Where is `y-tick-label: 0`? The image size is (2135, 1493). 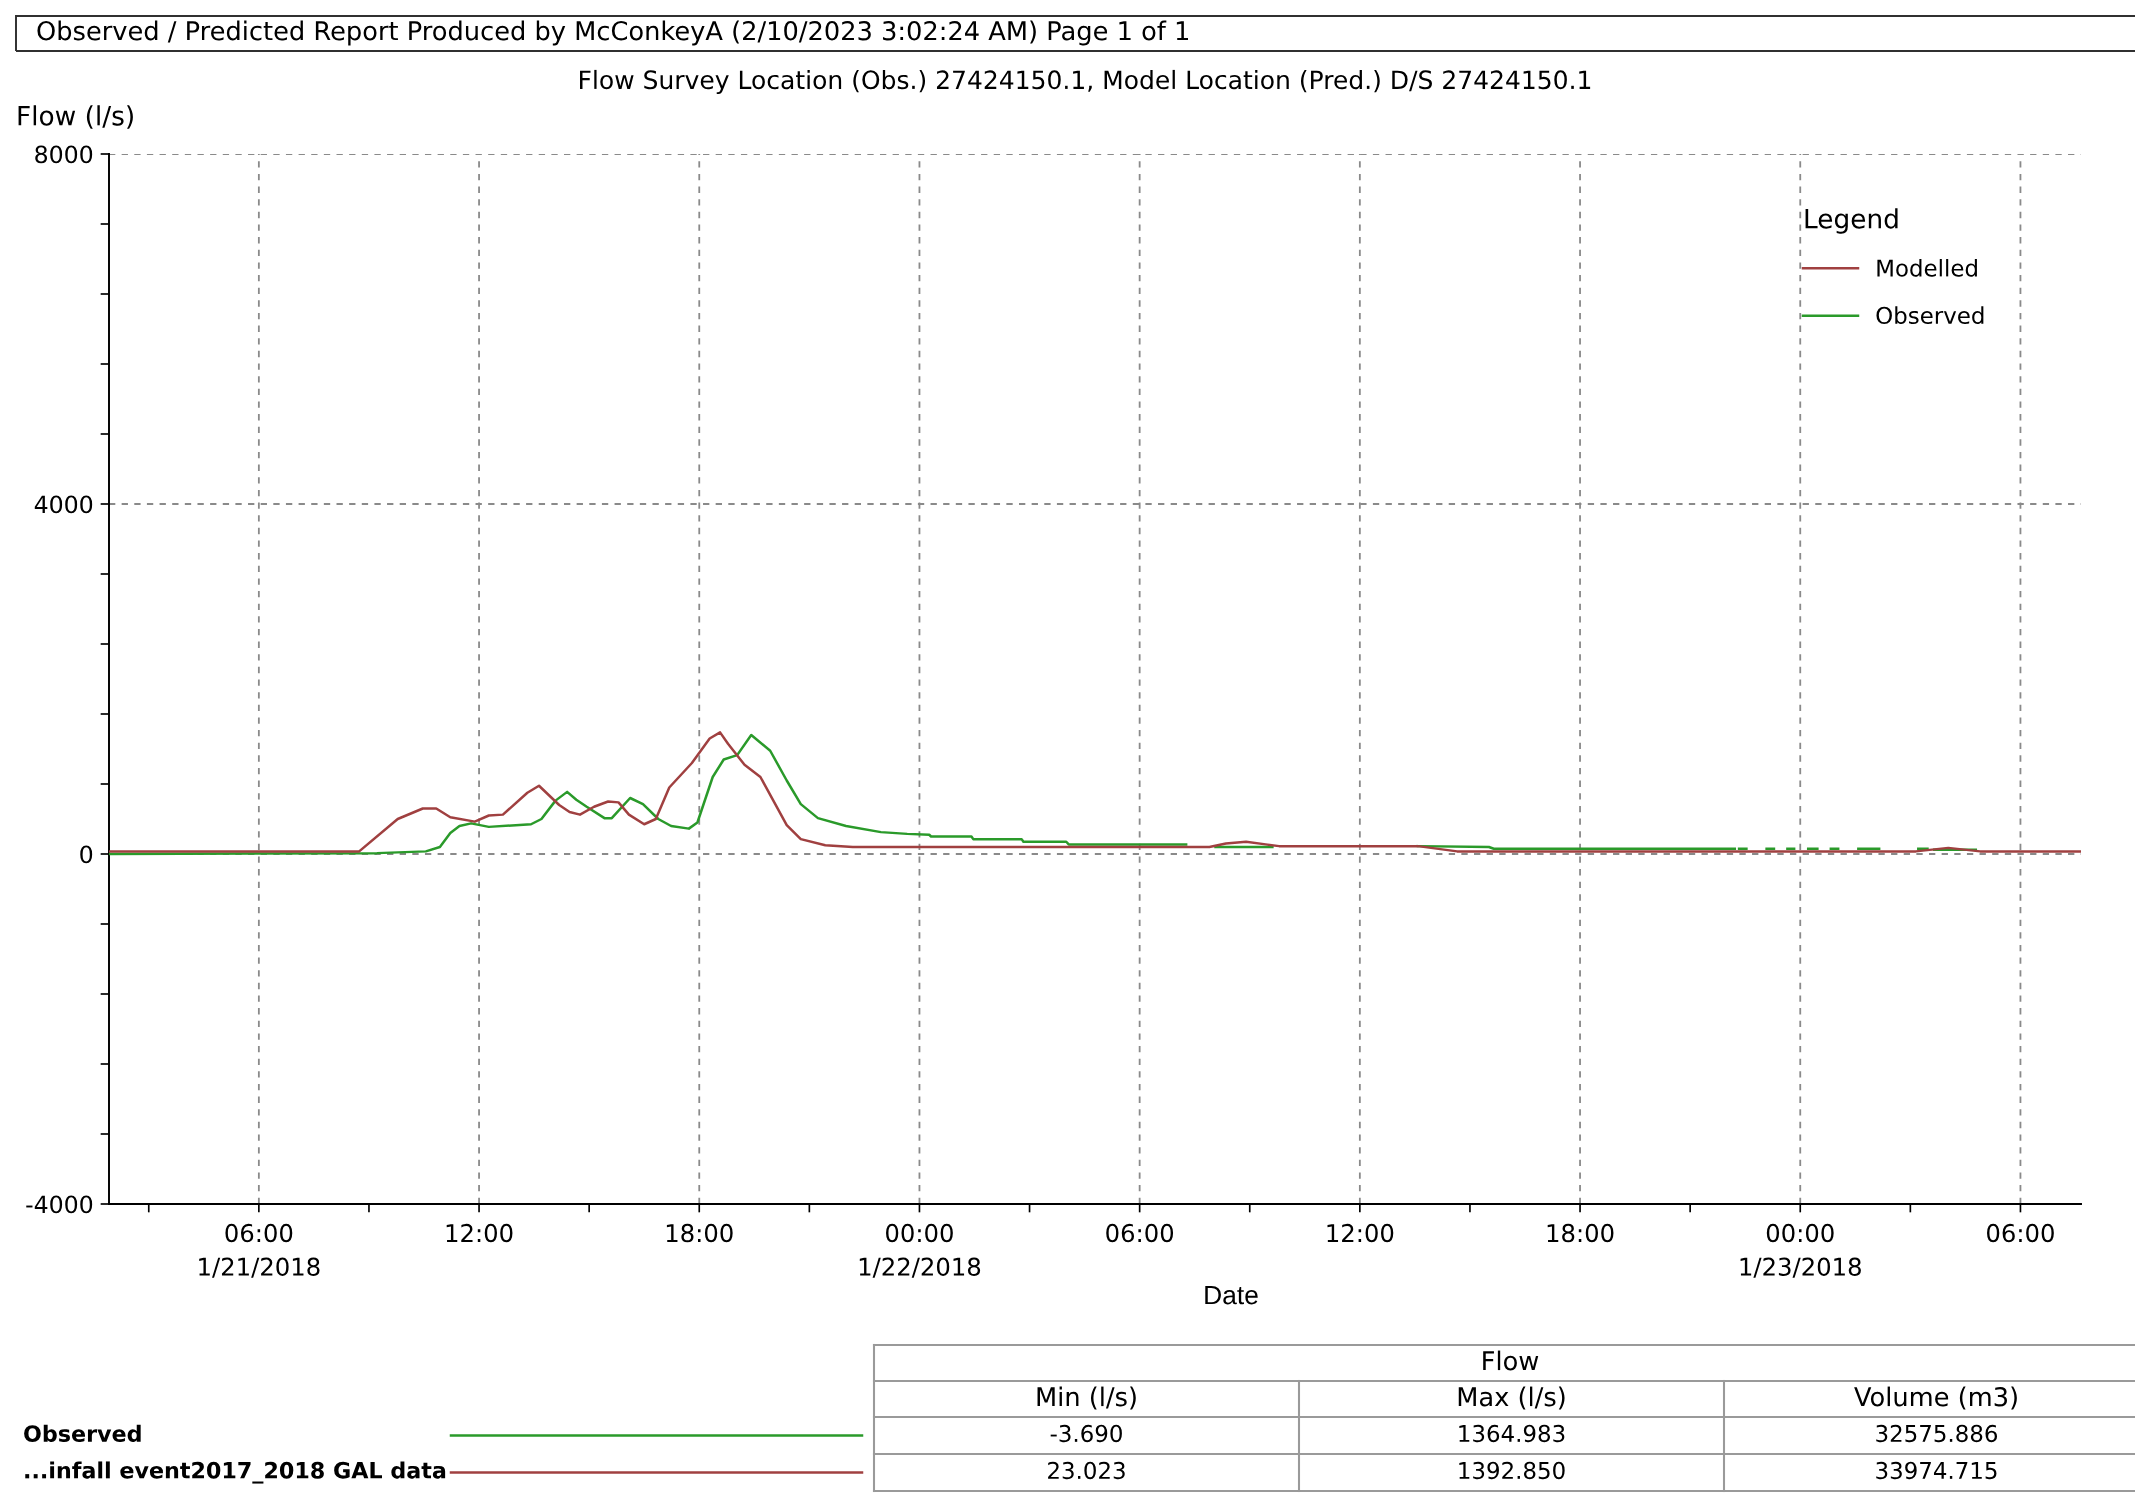 y-tick-label: 0 is located at coordinates (86, 854).